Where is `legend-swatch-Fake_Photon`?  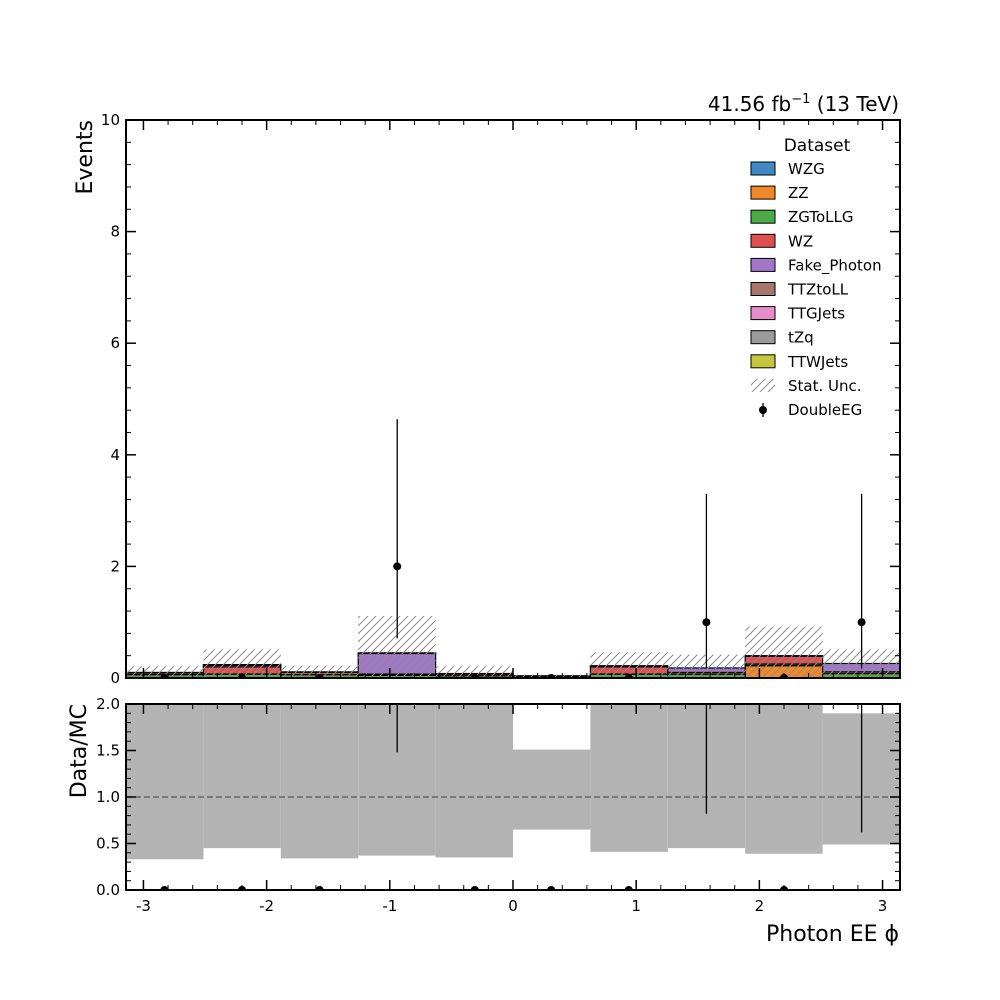 legend-swatch-Fake_Photon is located at coordinates (763, 264).